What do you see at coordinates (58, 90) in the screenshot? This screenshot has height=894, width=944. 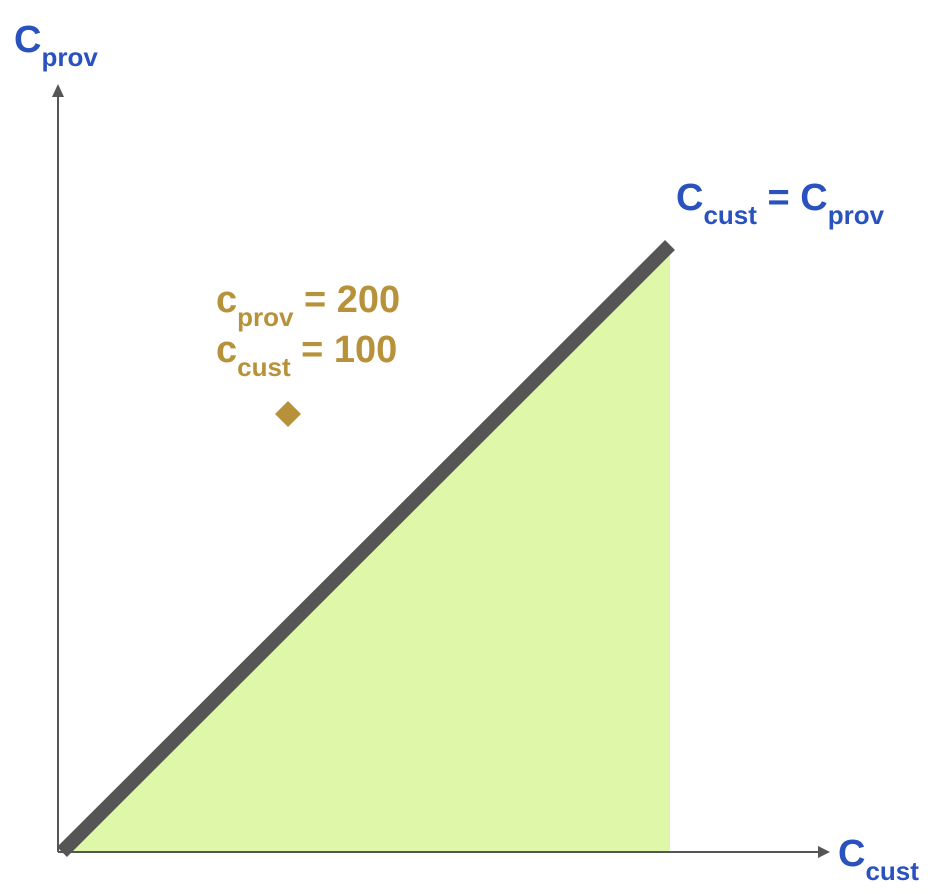 I see `y-axis-arrowhead` at bounding box center [58, 90].